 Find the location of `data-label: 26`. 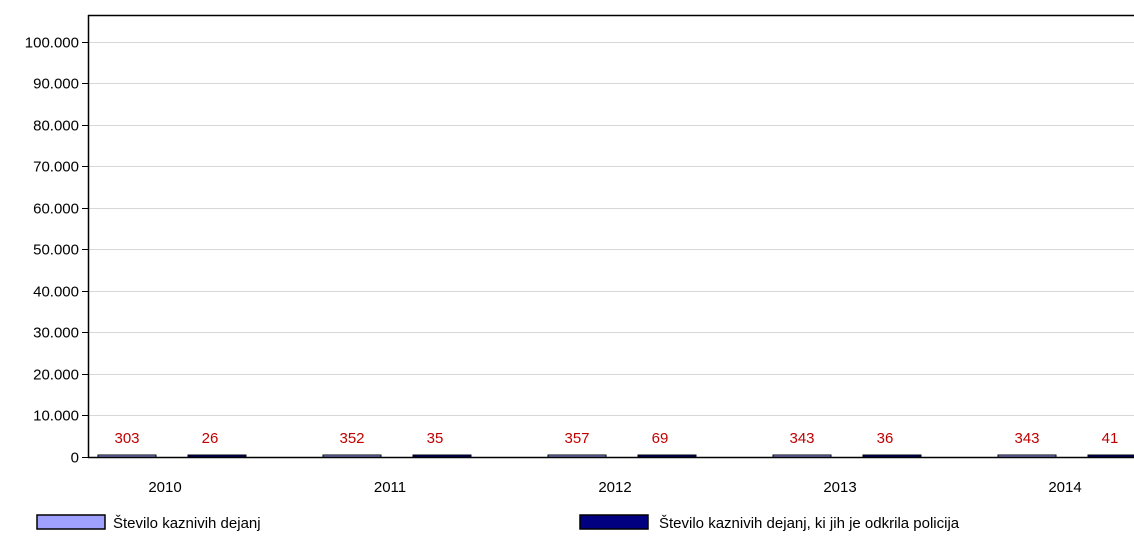

data-label: 26 is located at coordinates (210, 438).